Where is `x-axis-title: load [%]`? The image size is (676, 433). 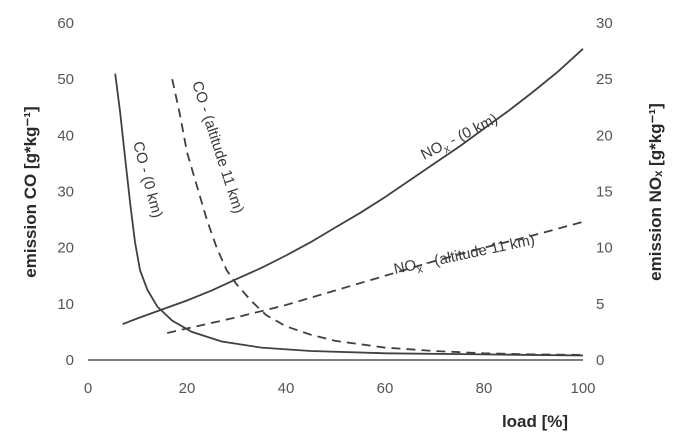 x-axis-title: load [%] is located at coordinates (535, 421).